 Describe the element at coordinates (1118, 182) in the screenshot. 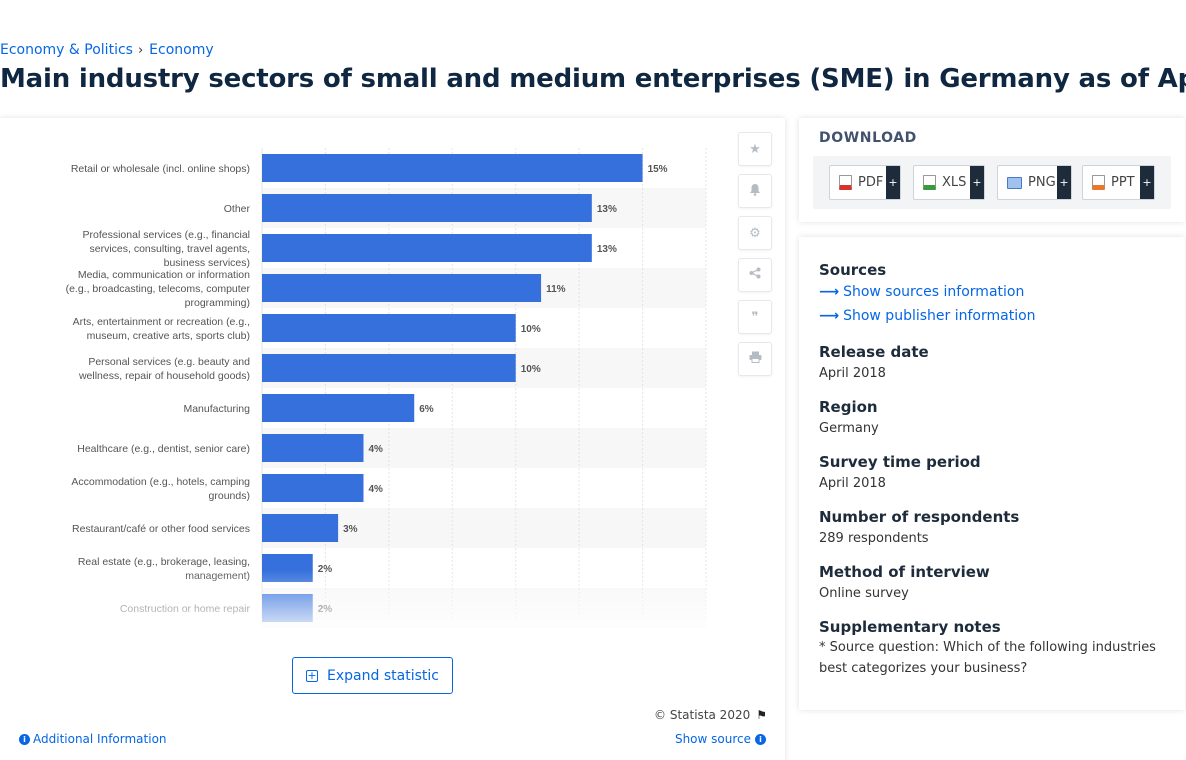

I see `download-ppt-button: PPT +` at that location.